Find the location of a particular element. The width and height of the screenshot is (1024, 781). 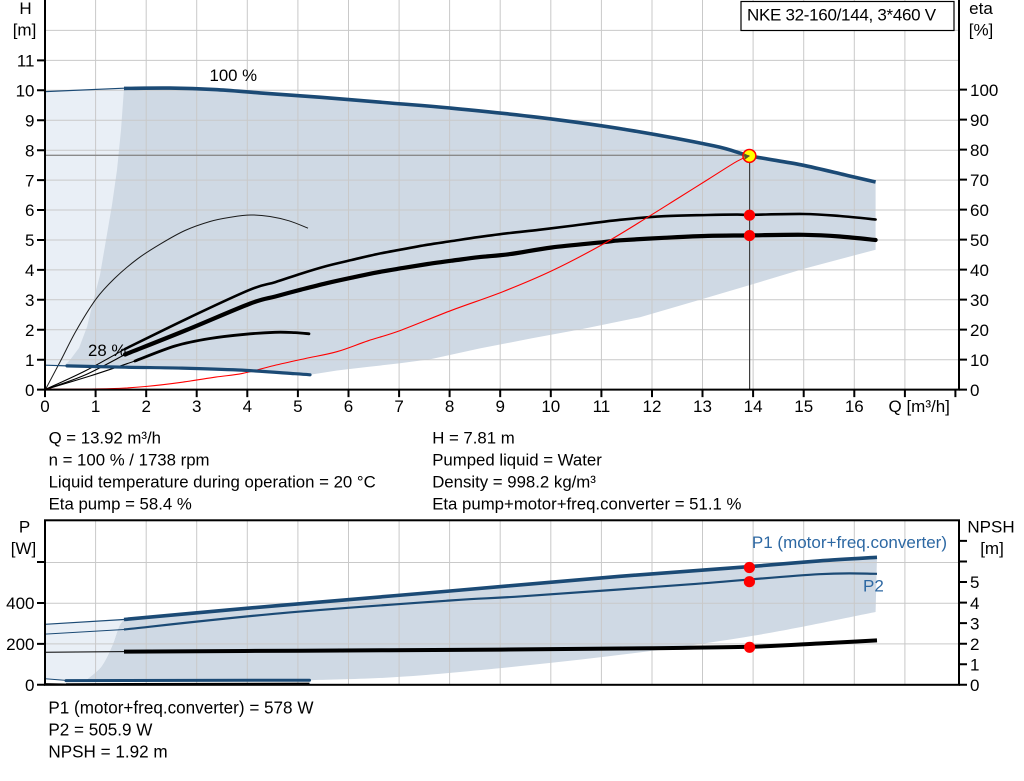

svg-text: 90 is located at coordinates (979, 120).